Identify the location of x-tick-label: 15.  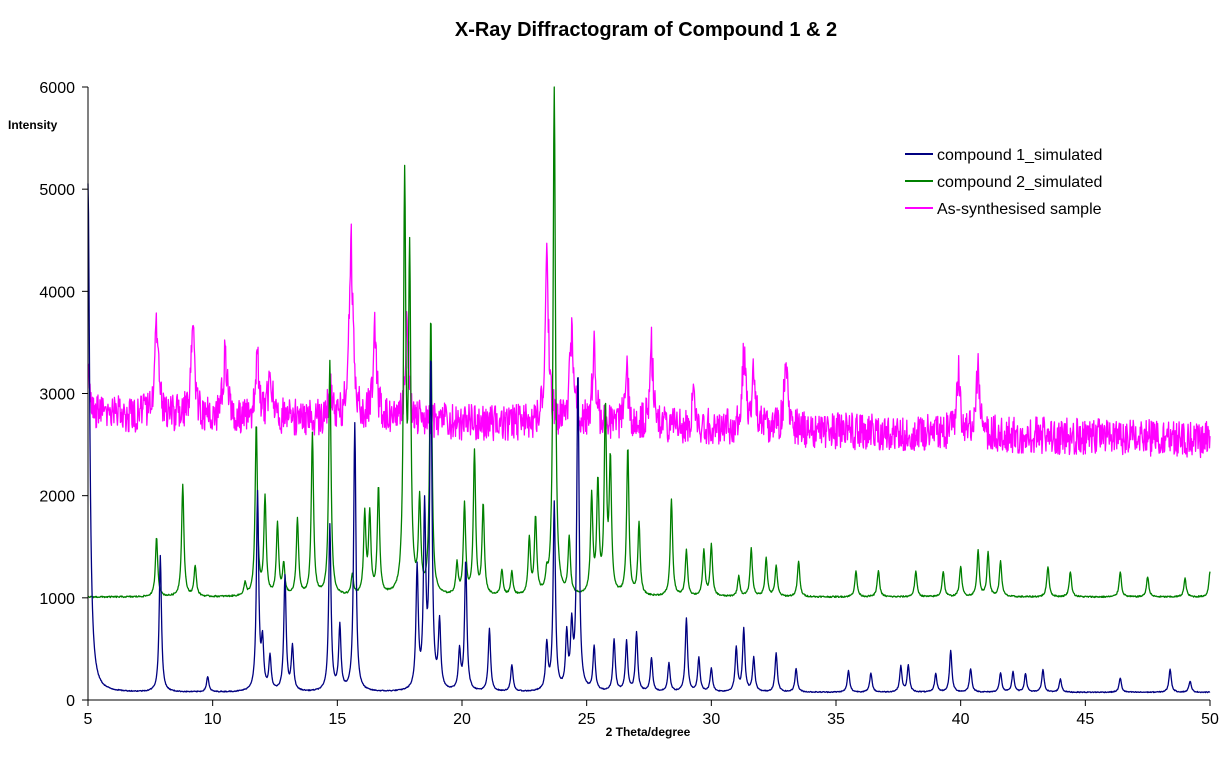
(337, 719).